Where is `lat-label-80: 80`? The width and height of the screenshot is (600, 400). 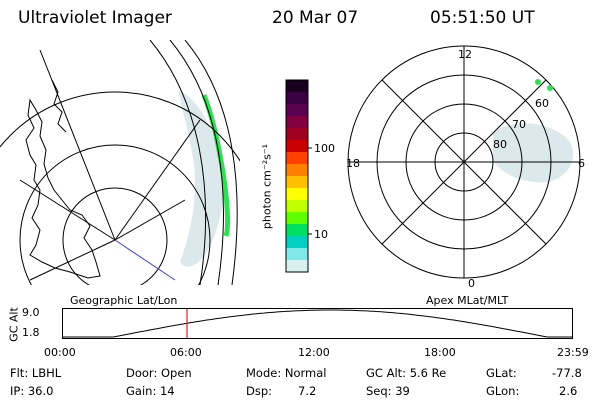
lat-label-80: 80 is located at coordinates (500, 144).